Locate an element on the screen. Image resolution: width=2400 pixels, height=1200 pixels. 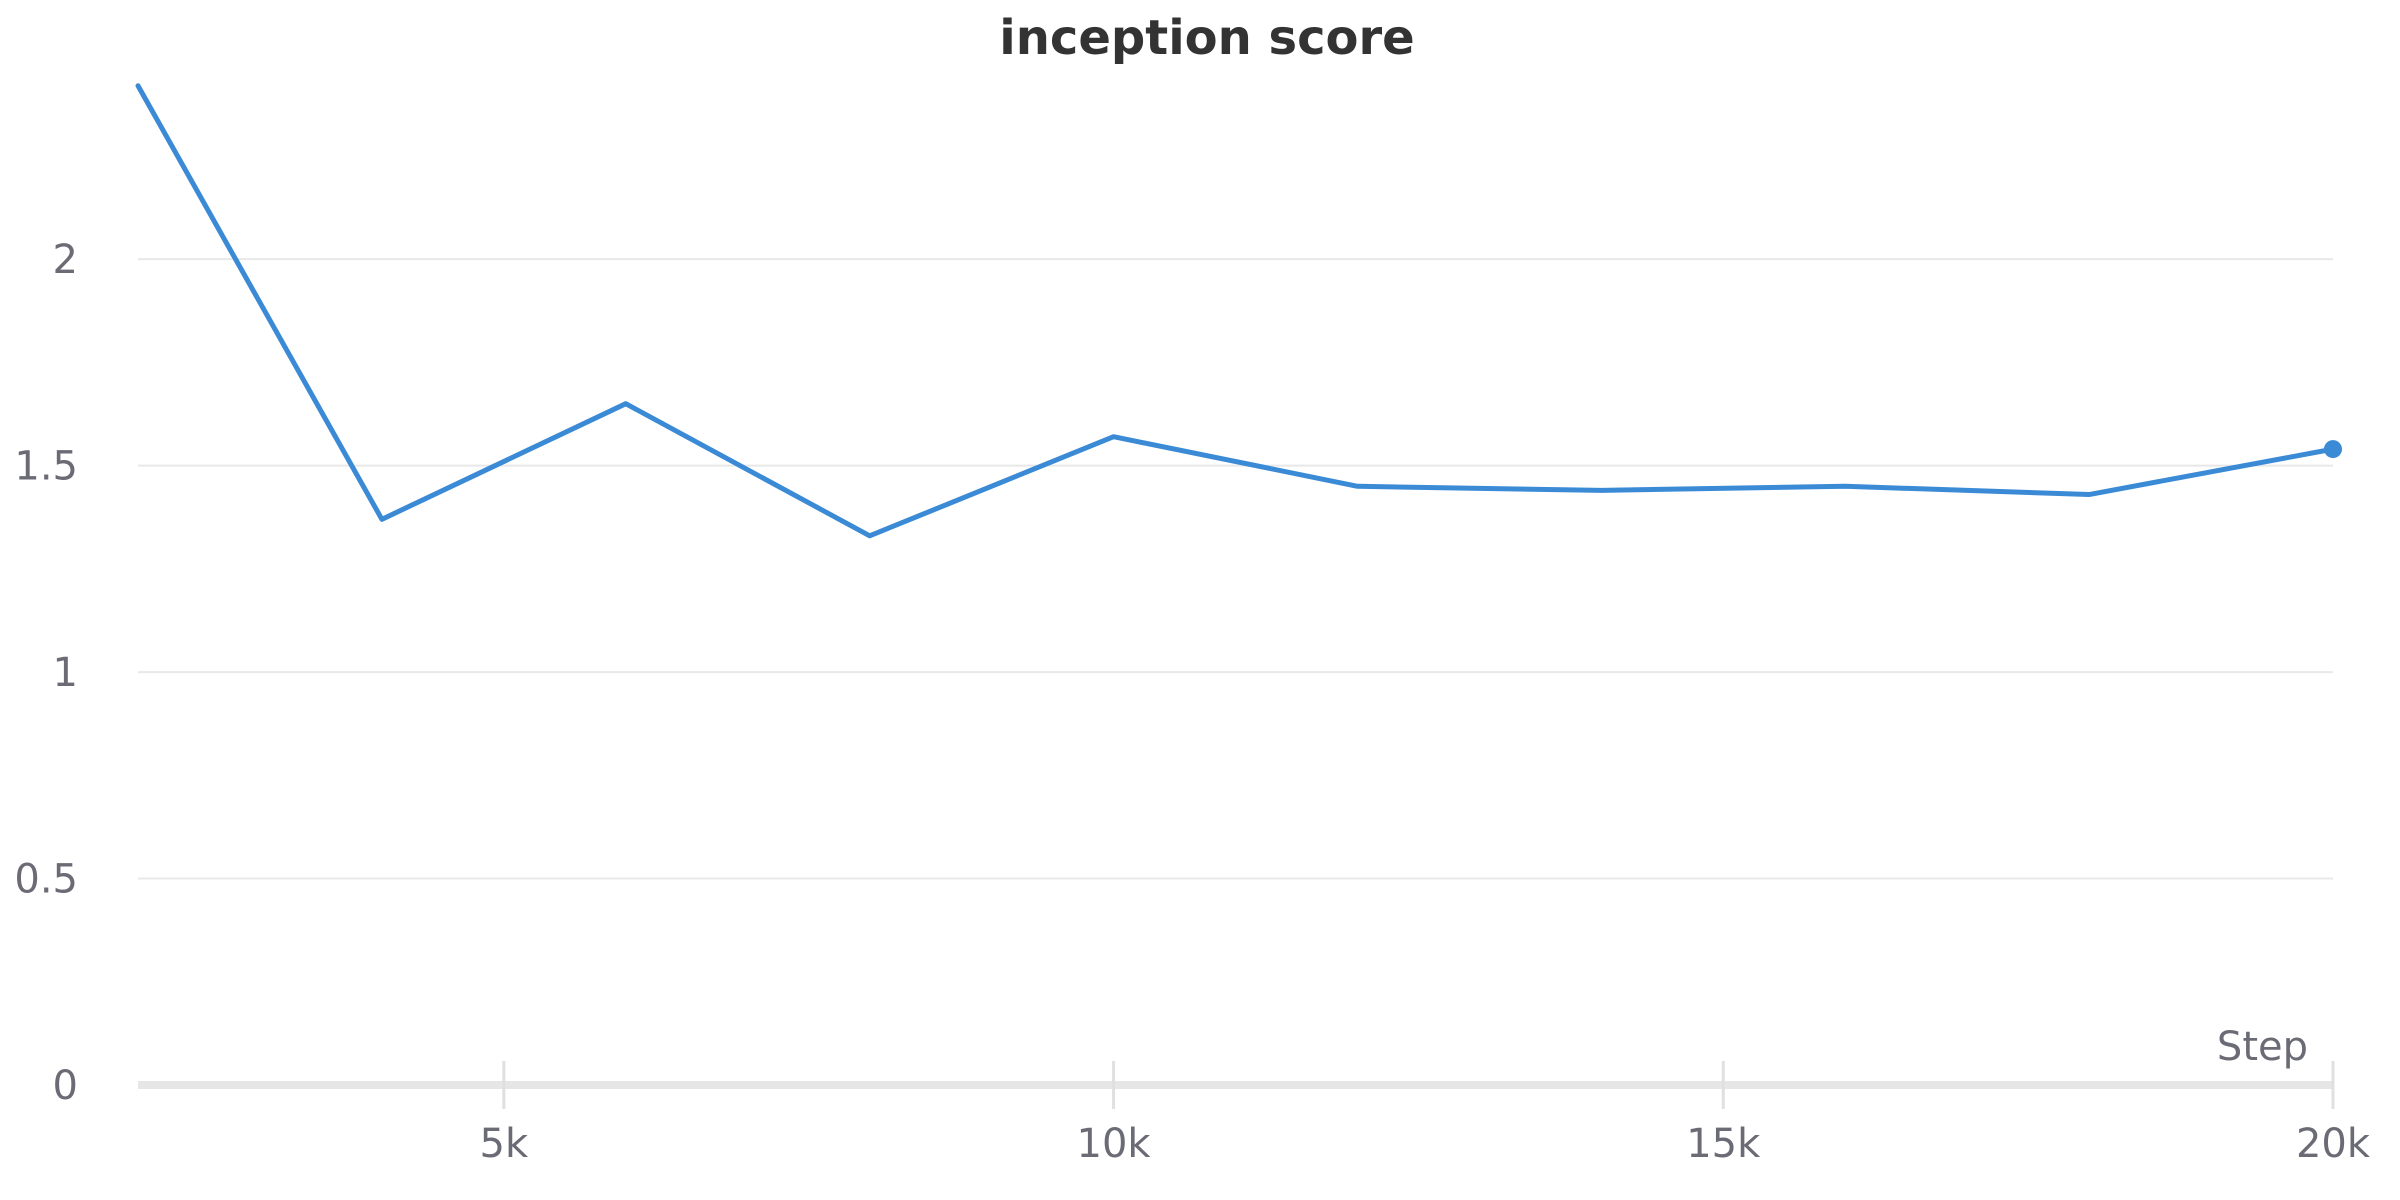
chart-title: inception score is located at coordinates (1206, 38).